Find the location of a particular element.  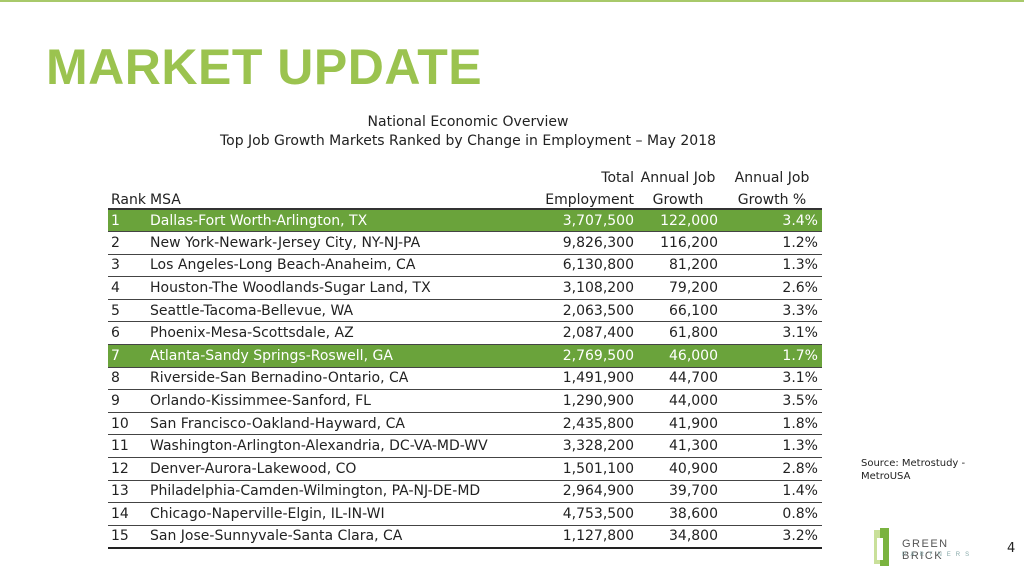

cell-employment: 1,127,800 is located at coordinates (584, 537).